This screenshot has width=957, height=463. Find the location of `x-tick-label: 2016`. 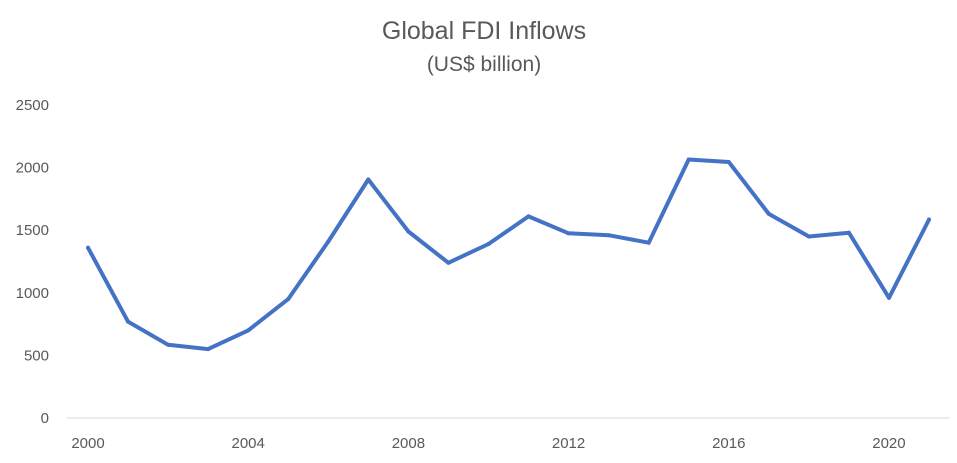

x-tick-label: 2016 is located at coordinates (728, 443).